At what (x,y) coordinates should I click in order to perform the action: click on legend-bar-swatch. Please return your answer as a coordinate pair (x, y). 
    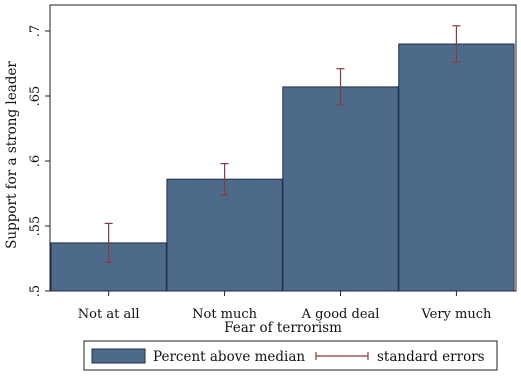
    Looking at the image, I should click on (118, 356).